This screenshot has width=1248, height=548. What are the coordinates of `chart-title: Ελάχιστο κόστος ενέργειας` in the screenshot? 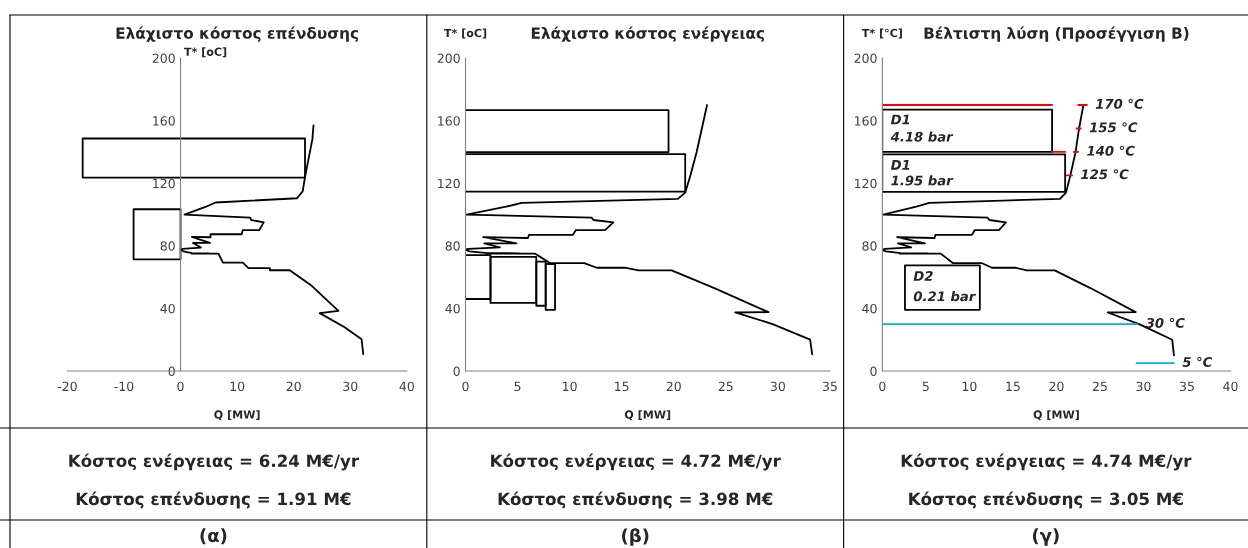 It's located at (647, 34).